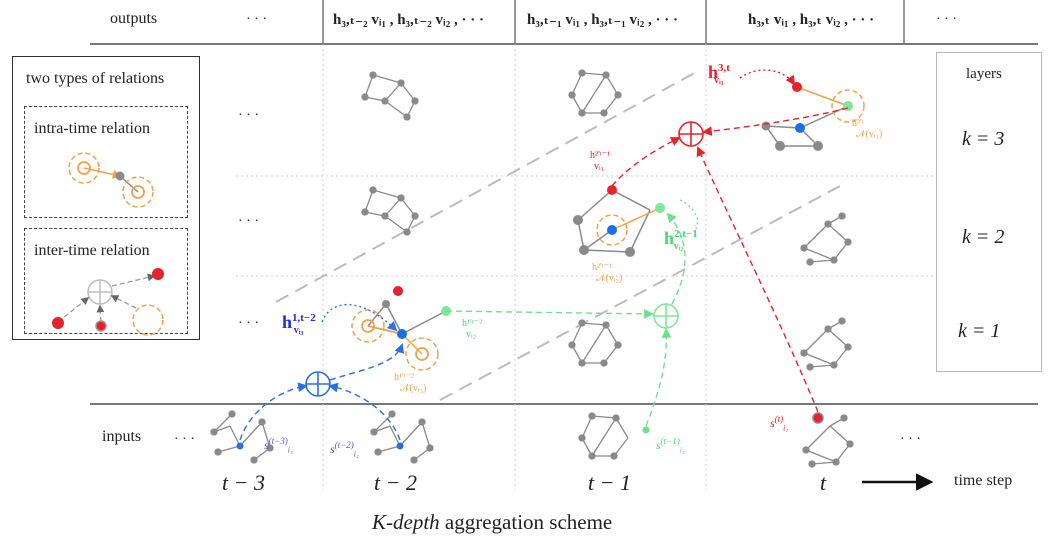 This screenshot has width=1060, height=544. What do you see at coordinates (607, 273) in the screenshot?
I see `h2-neighbor-t1-label: h²'ᵗ⁻¹ 𝒩(vᵢ₂)` at bounding box center [607, 273].